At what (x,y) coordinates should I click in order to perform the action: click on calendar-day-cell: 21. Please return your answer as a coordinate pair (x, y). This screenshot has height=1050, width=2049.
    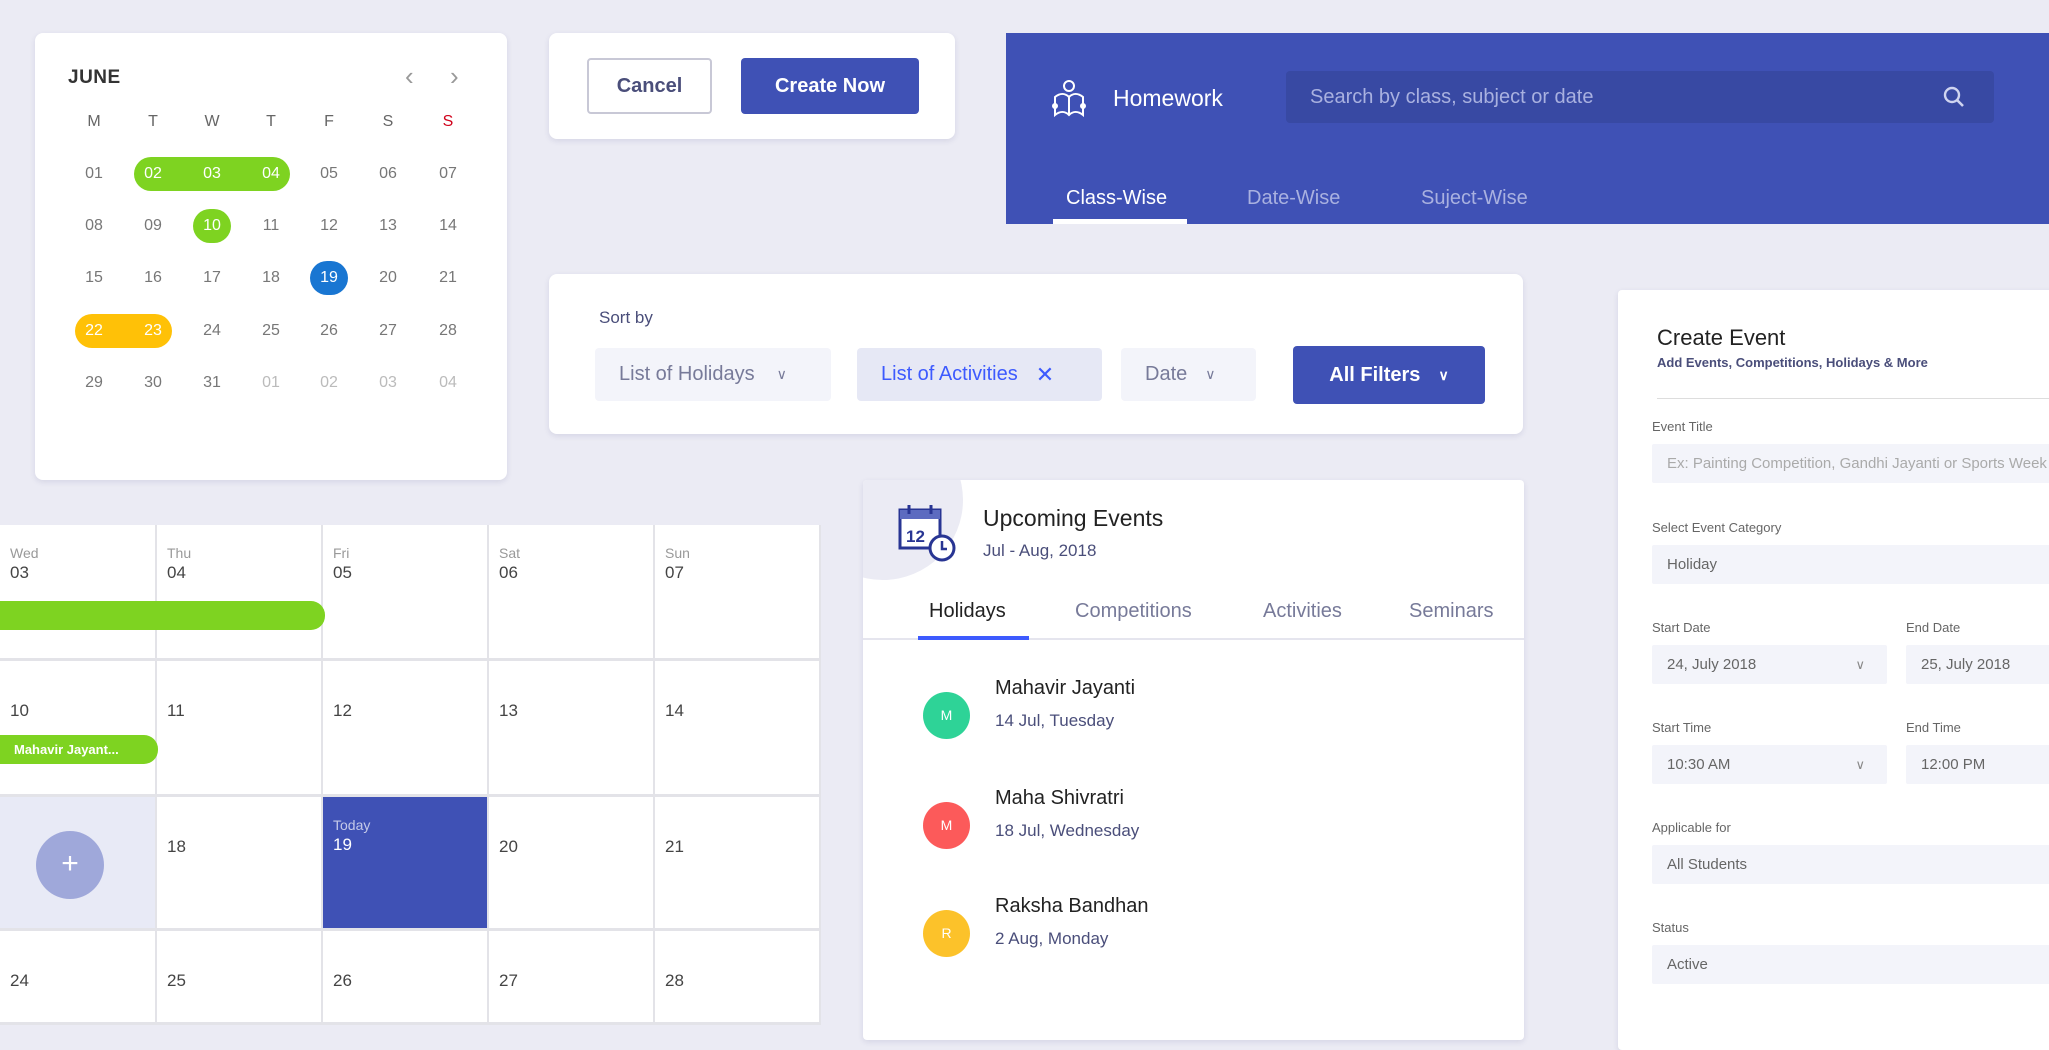
    Looking at the image, I should click on (738, 864).